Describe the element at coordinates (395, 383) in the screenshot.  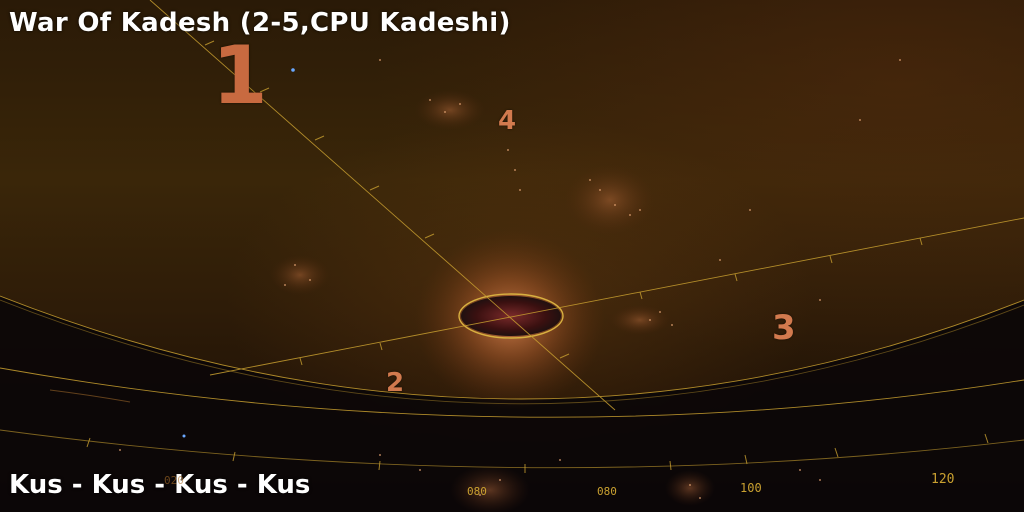
I see `start-position-2: 2` at that location.